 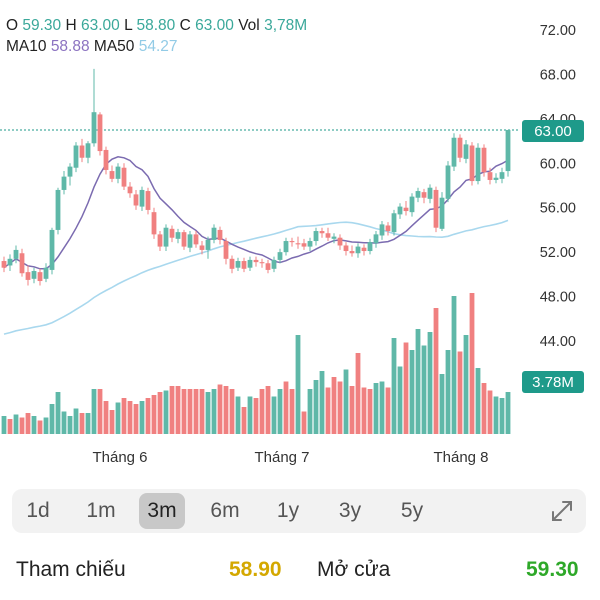 I want to click on last-volume-label: 3.78M, so click(x=553, y=382).